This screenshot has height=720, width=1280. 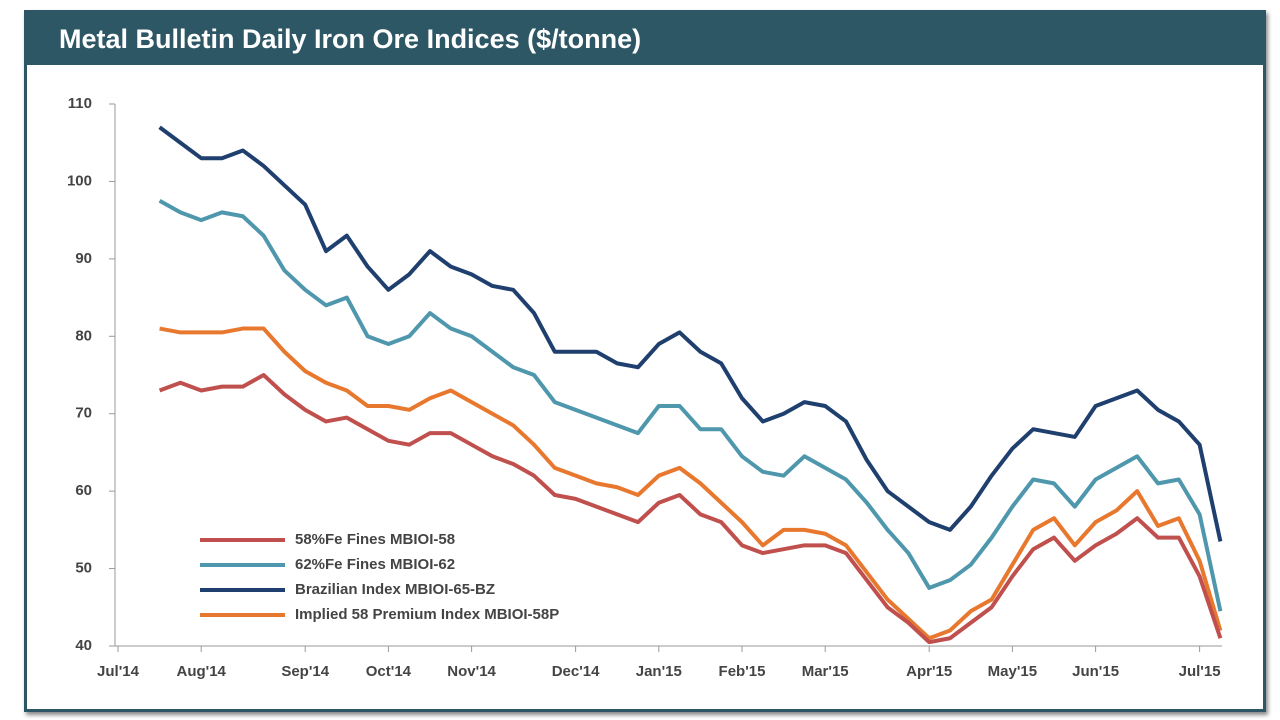 I want to click on legend-label: Brazilian Index MBIOI-65-BZ, so click(x=395, y=589).